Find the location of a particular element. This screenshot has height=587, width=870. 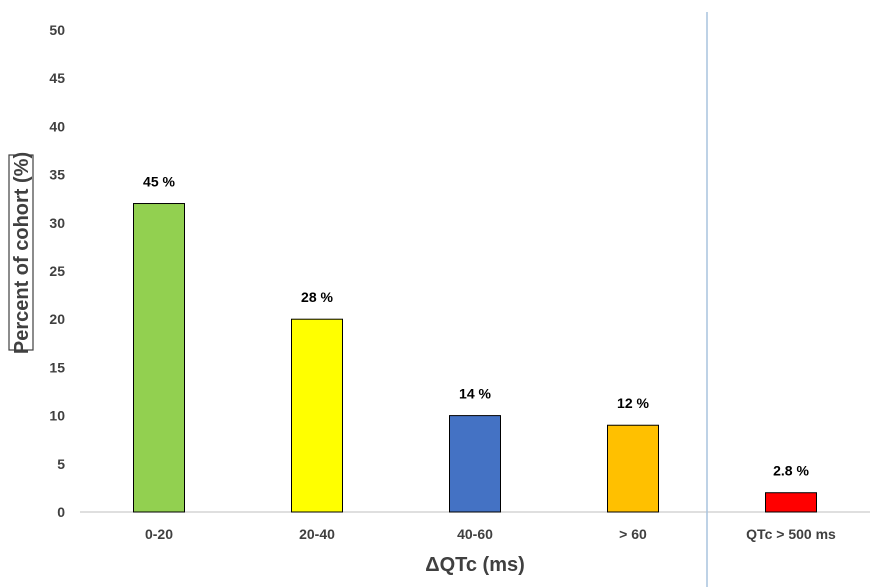

x-tick-label: > 60 is located at coordinates (633, 534).